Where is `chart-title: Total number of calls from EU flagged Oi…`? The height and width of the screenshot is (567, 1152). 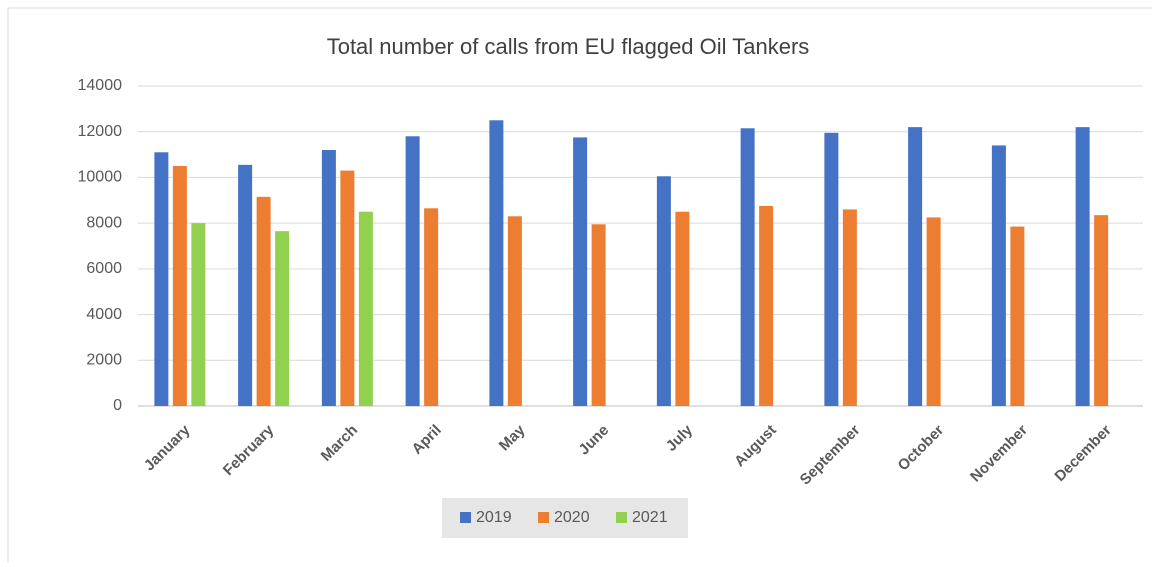
chart-title: Total number of calls from EU flagged Oi… is located at coordinates (568, 46).